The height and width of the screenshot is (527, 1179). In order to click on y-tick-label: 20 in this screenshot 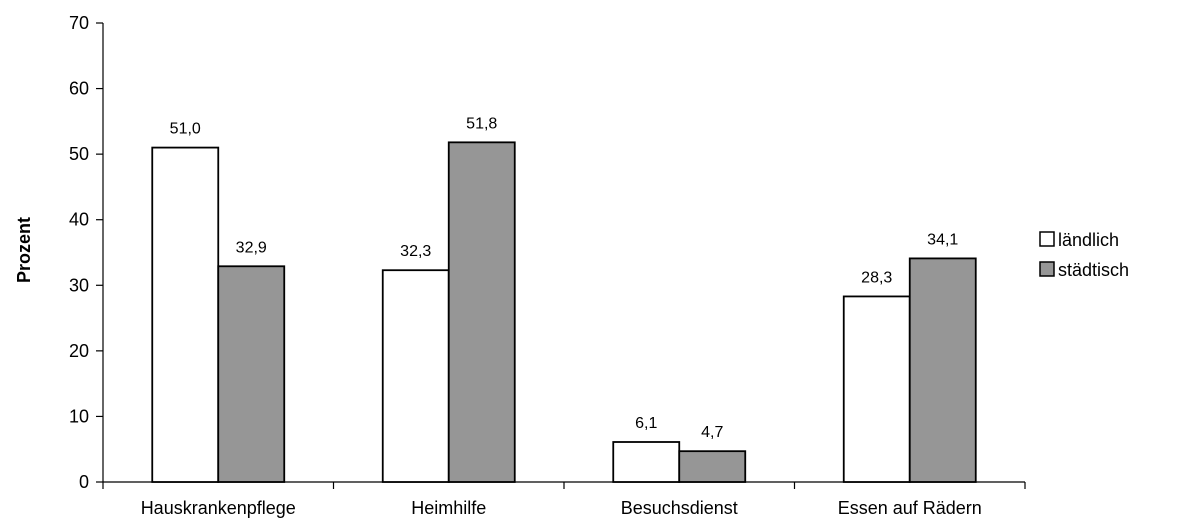, I will do `click(79, 351)`.